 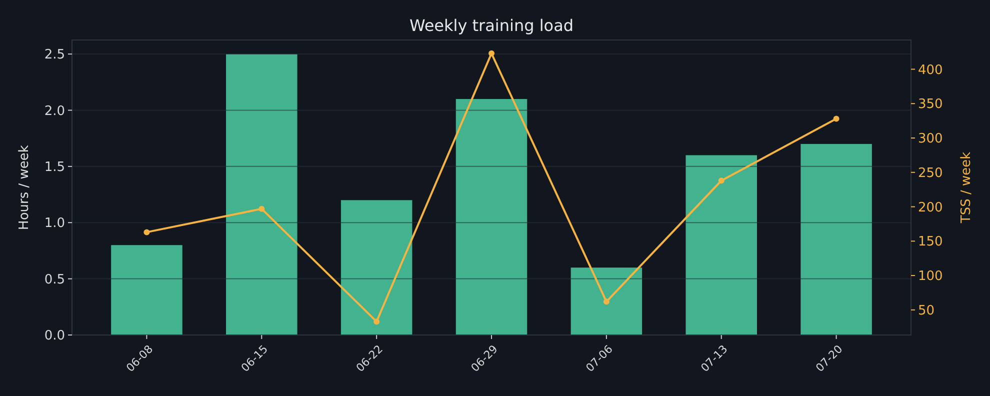 What do you see at coordinates (24, 187) in the screenshot?
I see `y-axis-title: Hours / week` at bounding box center [24, 187].